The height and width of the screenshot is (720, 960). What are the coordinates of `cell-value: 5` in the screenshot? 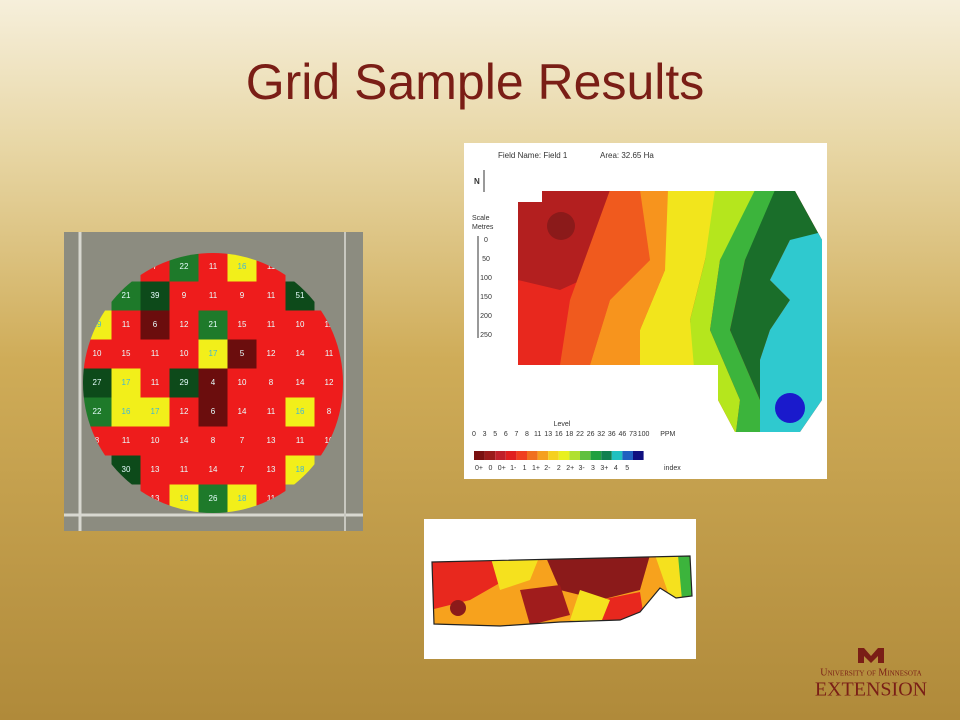 It's located at (242, 353).